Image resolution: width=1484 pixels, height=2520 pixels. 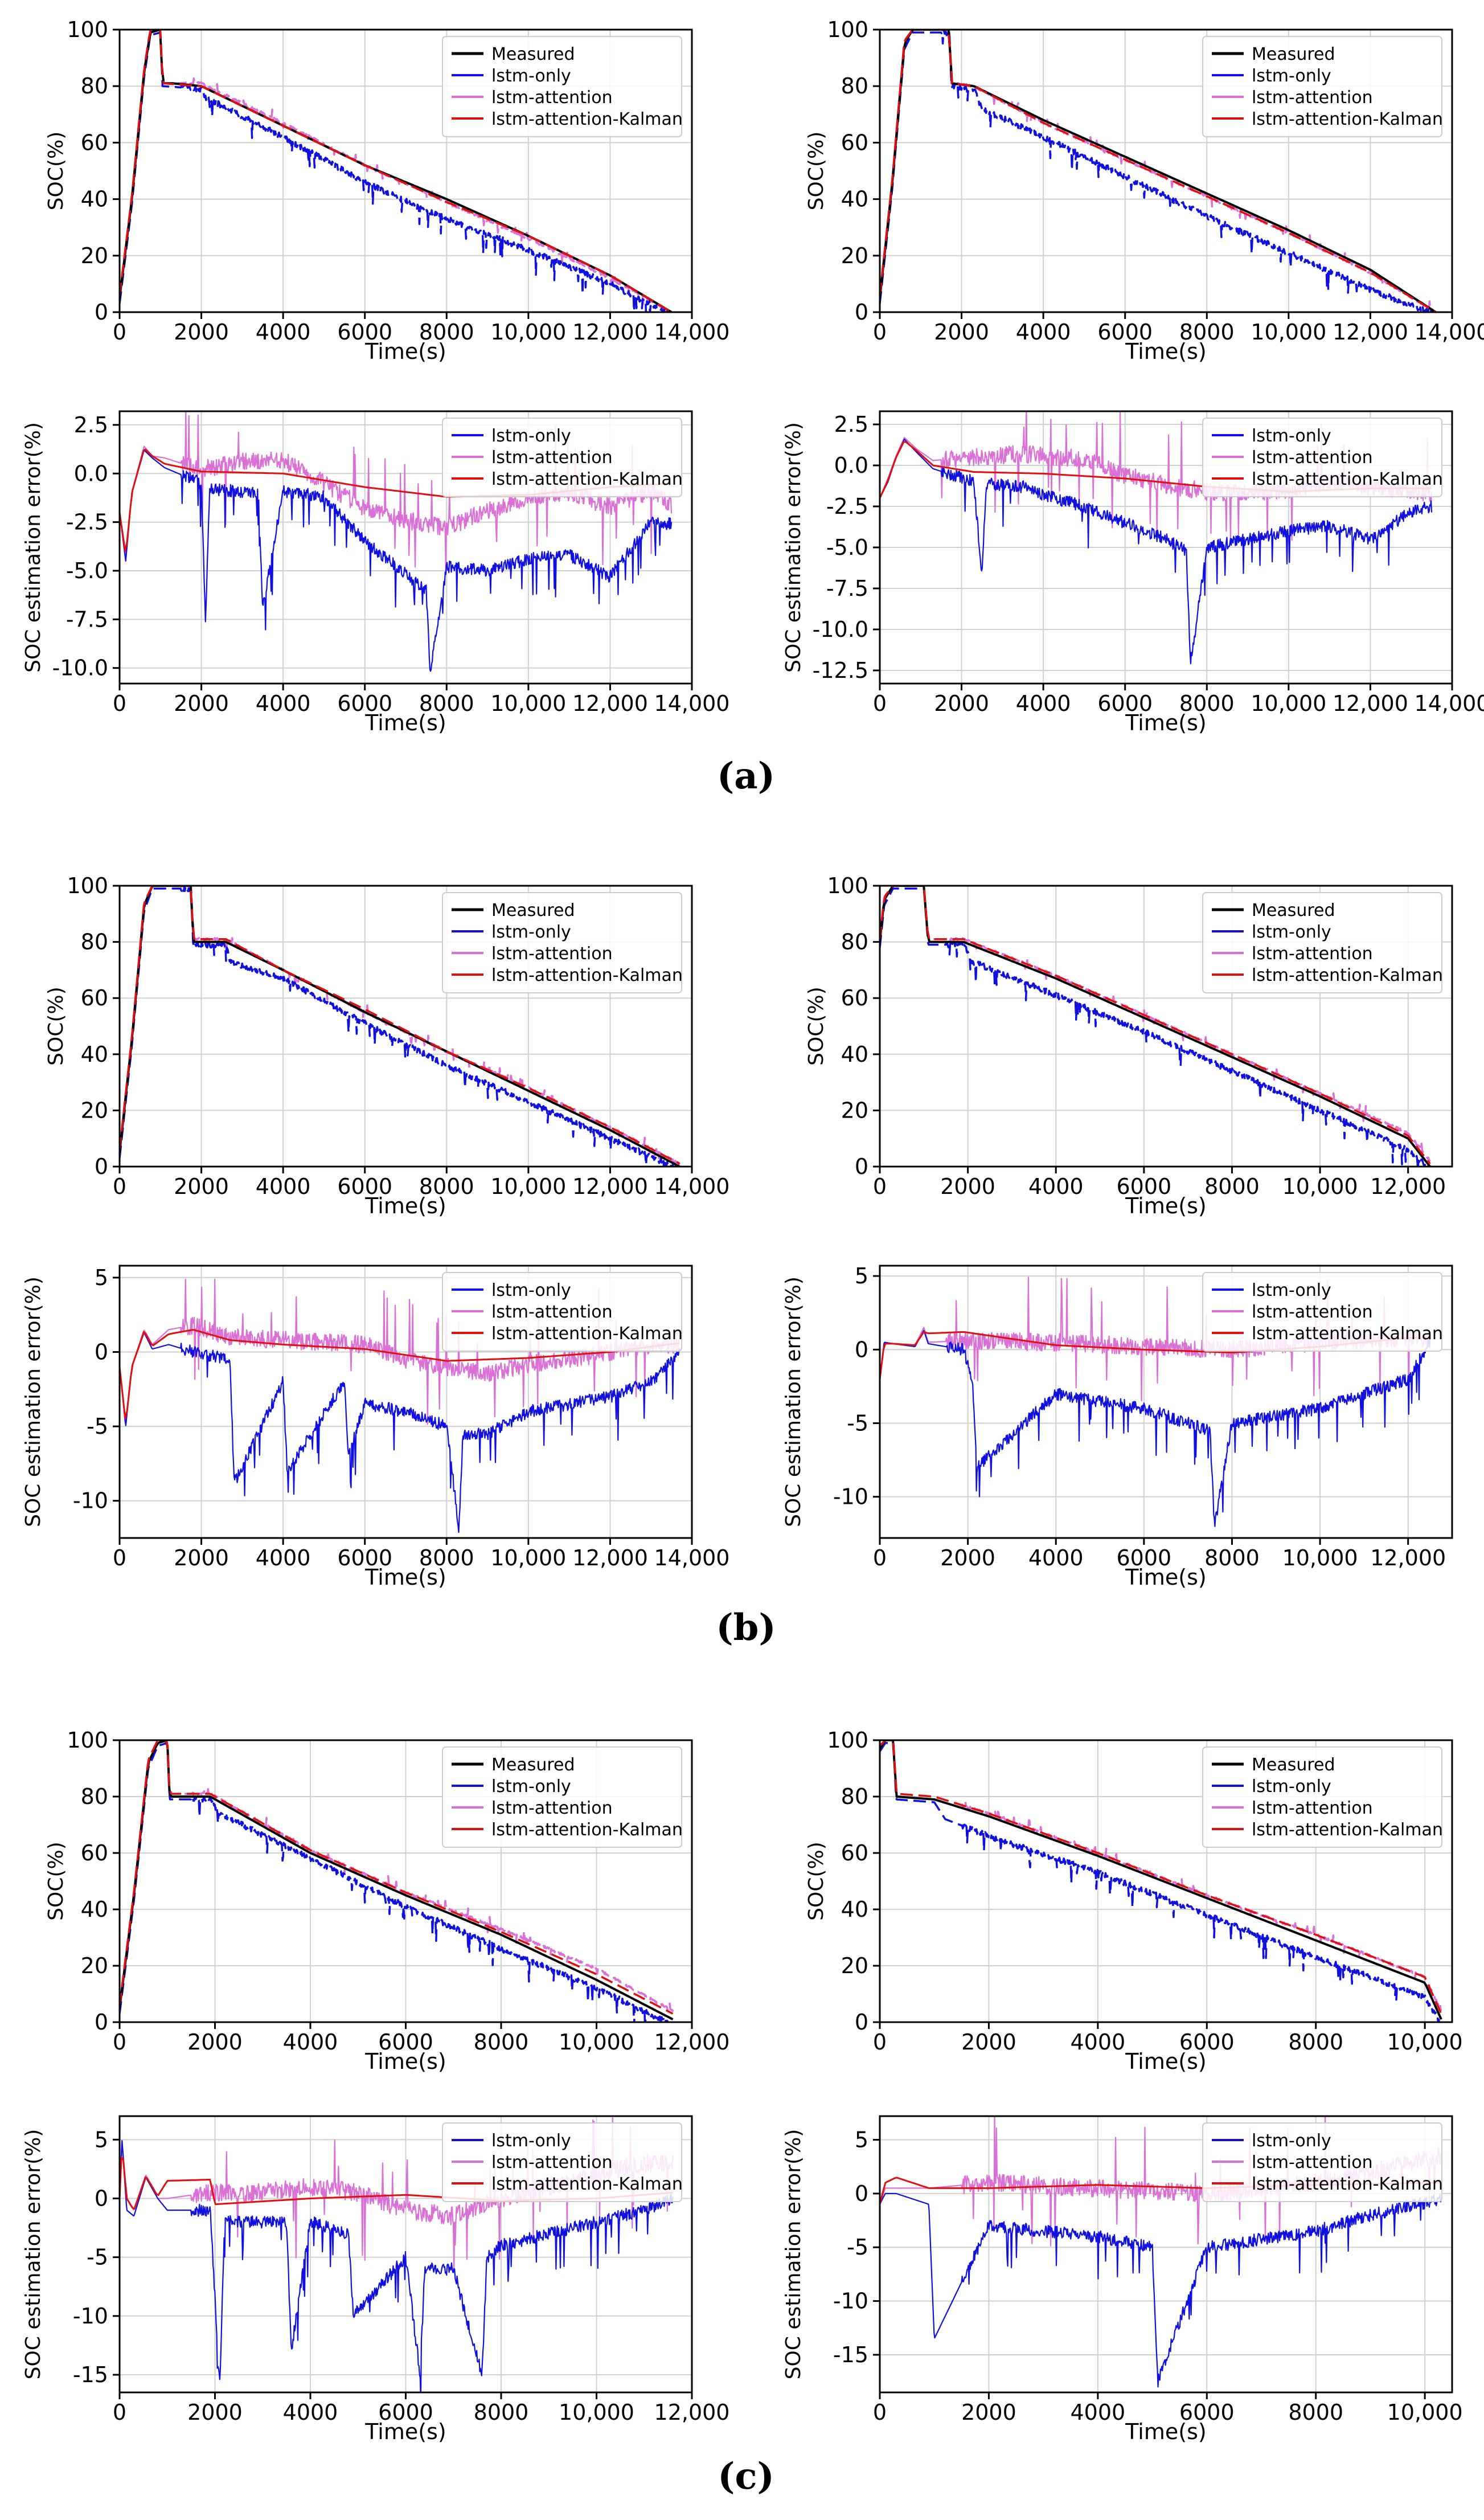 I want to click on y-tick-label: -15, so click(x=850, y=2354).